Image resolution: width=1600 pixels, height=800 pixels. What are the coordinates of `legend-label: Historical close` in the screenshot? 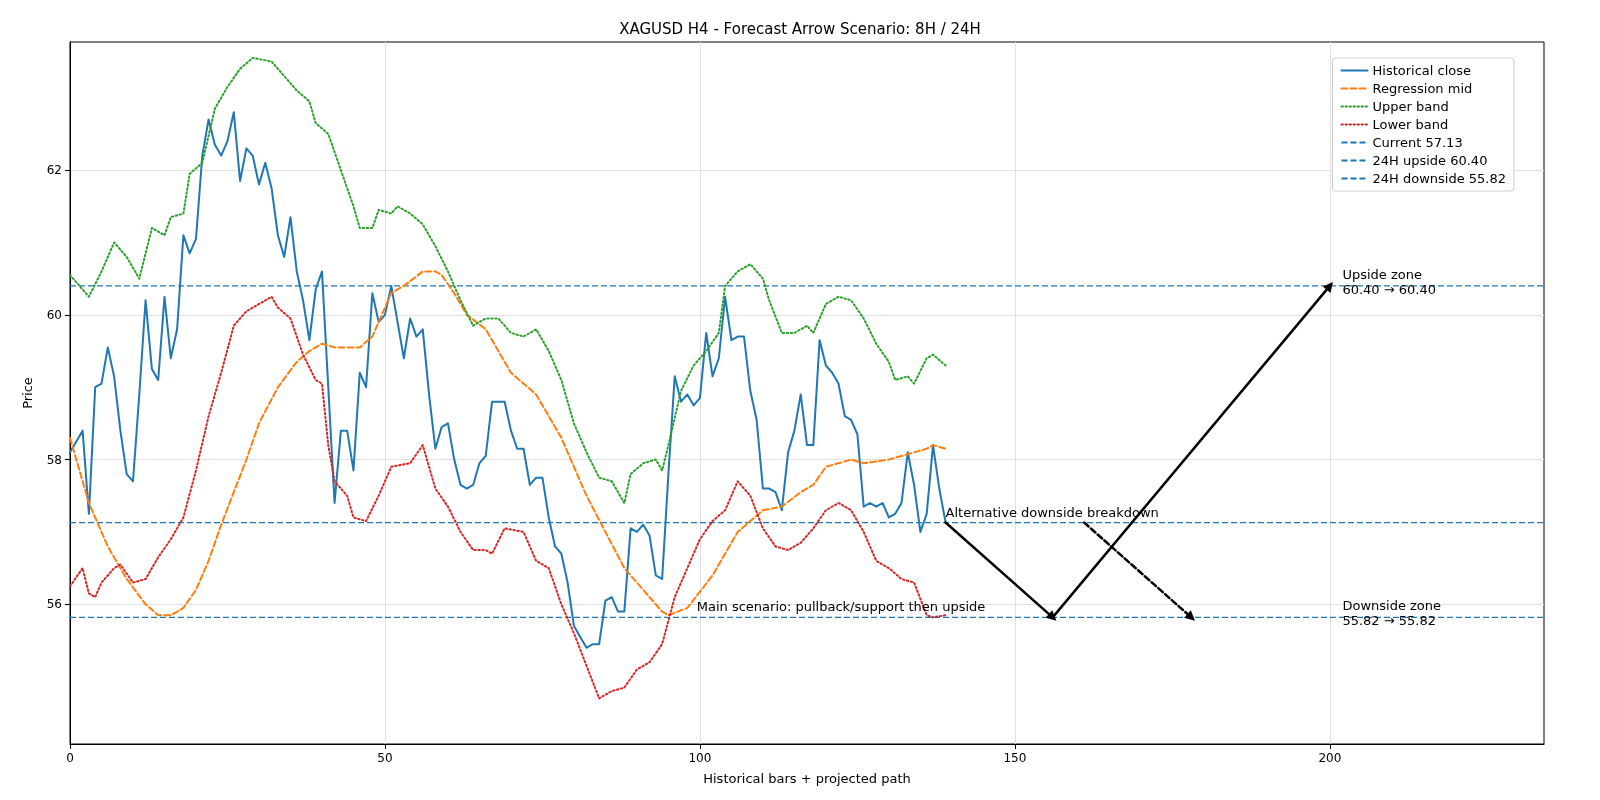 It's located at (1422, 70).